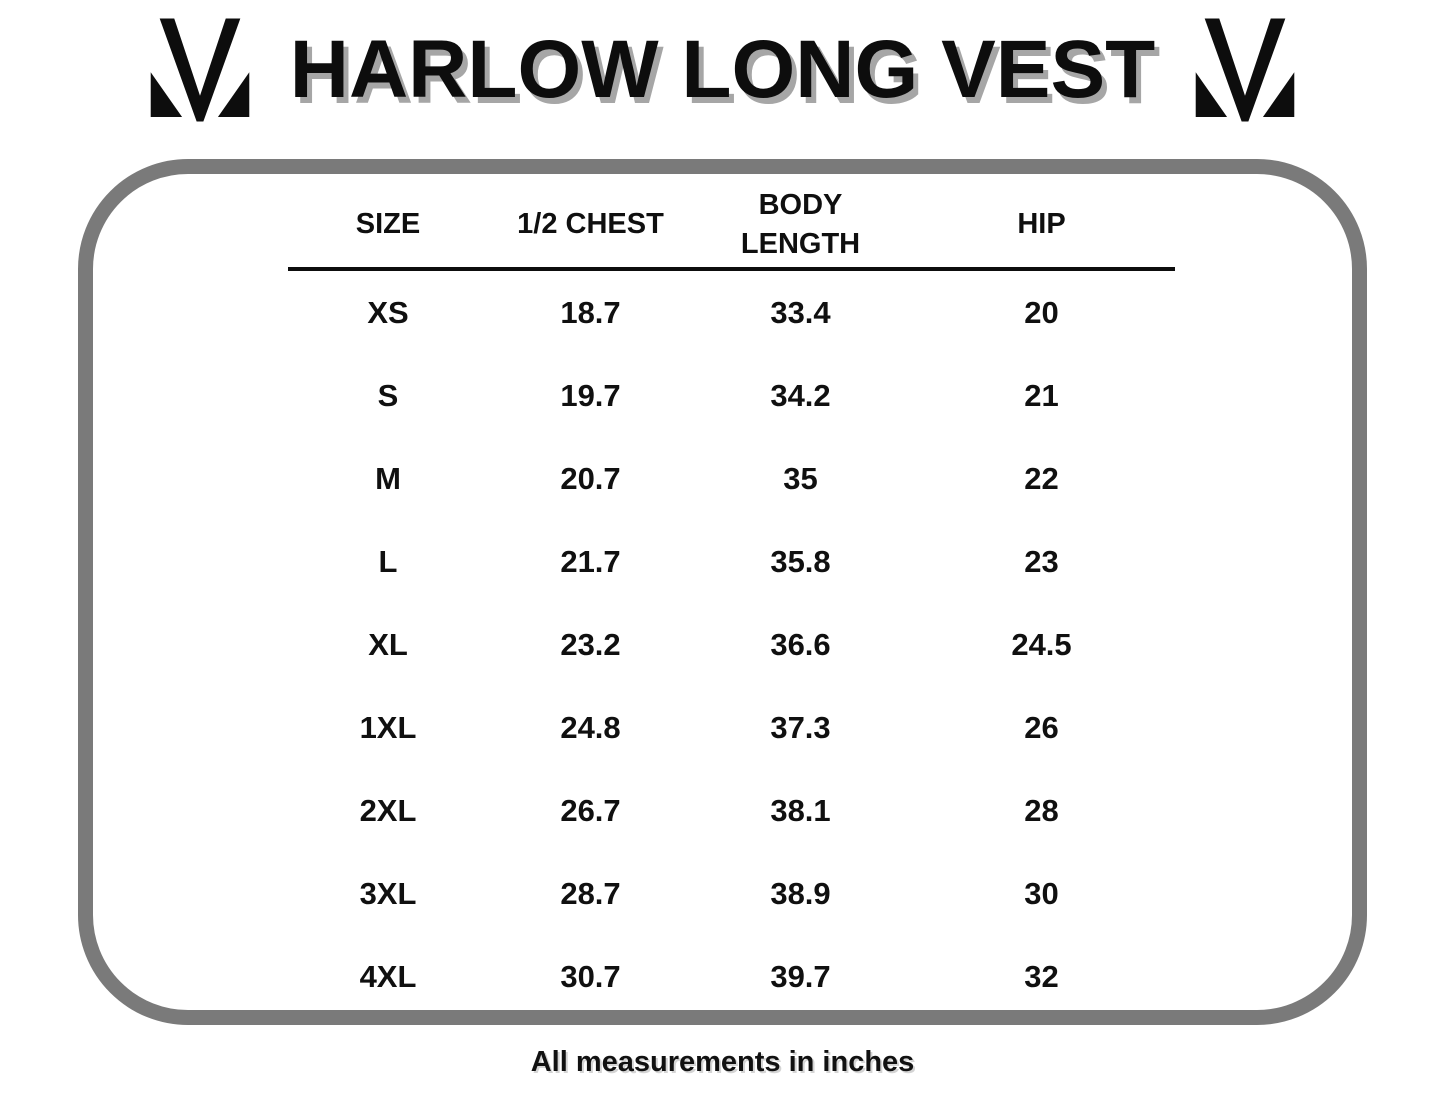  I want to click on table-row: XL 23.2 36.6 24.5, so click(731, 644).